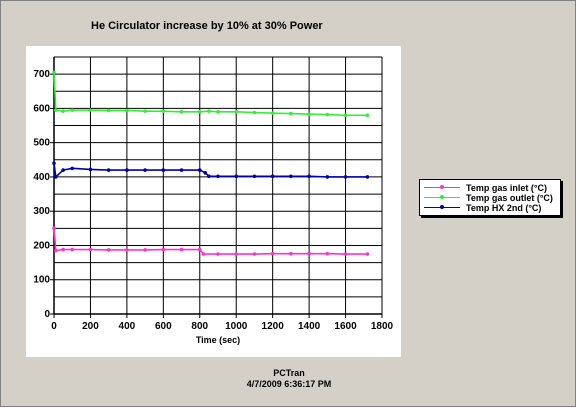  I want to click on x-axis-label: Time (sec), so click(218, 340).